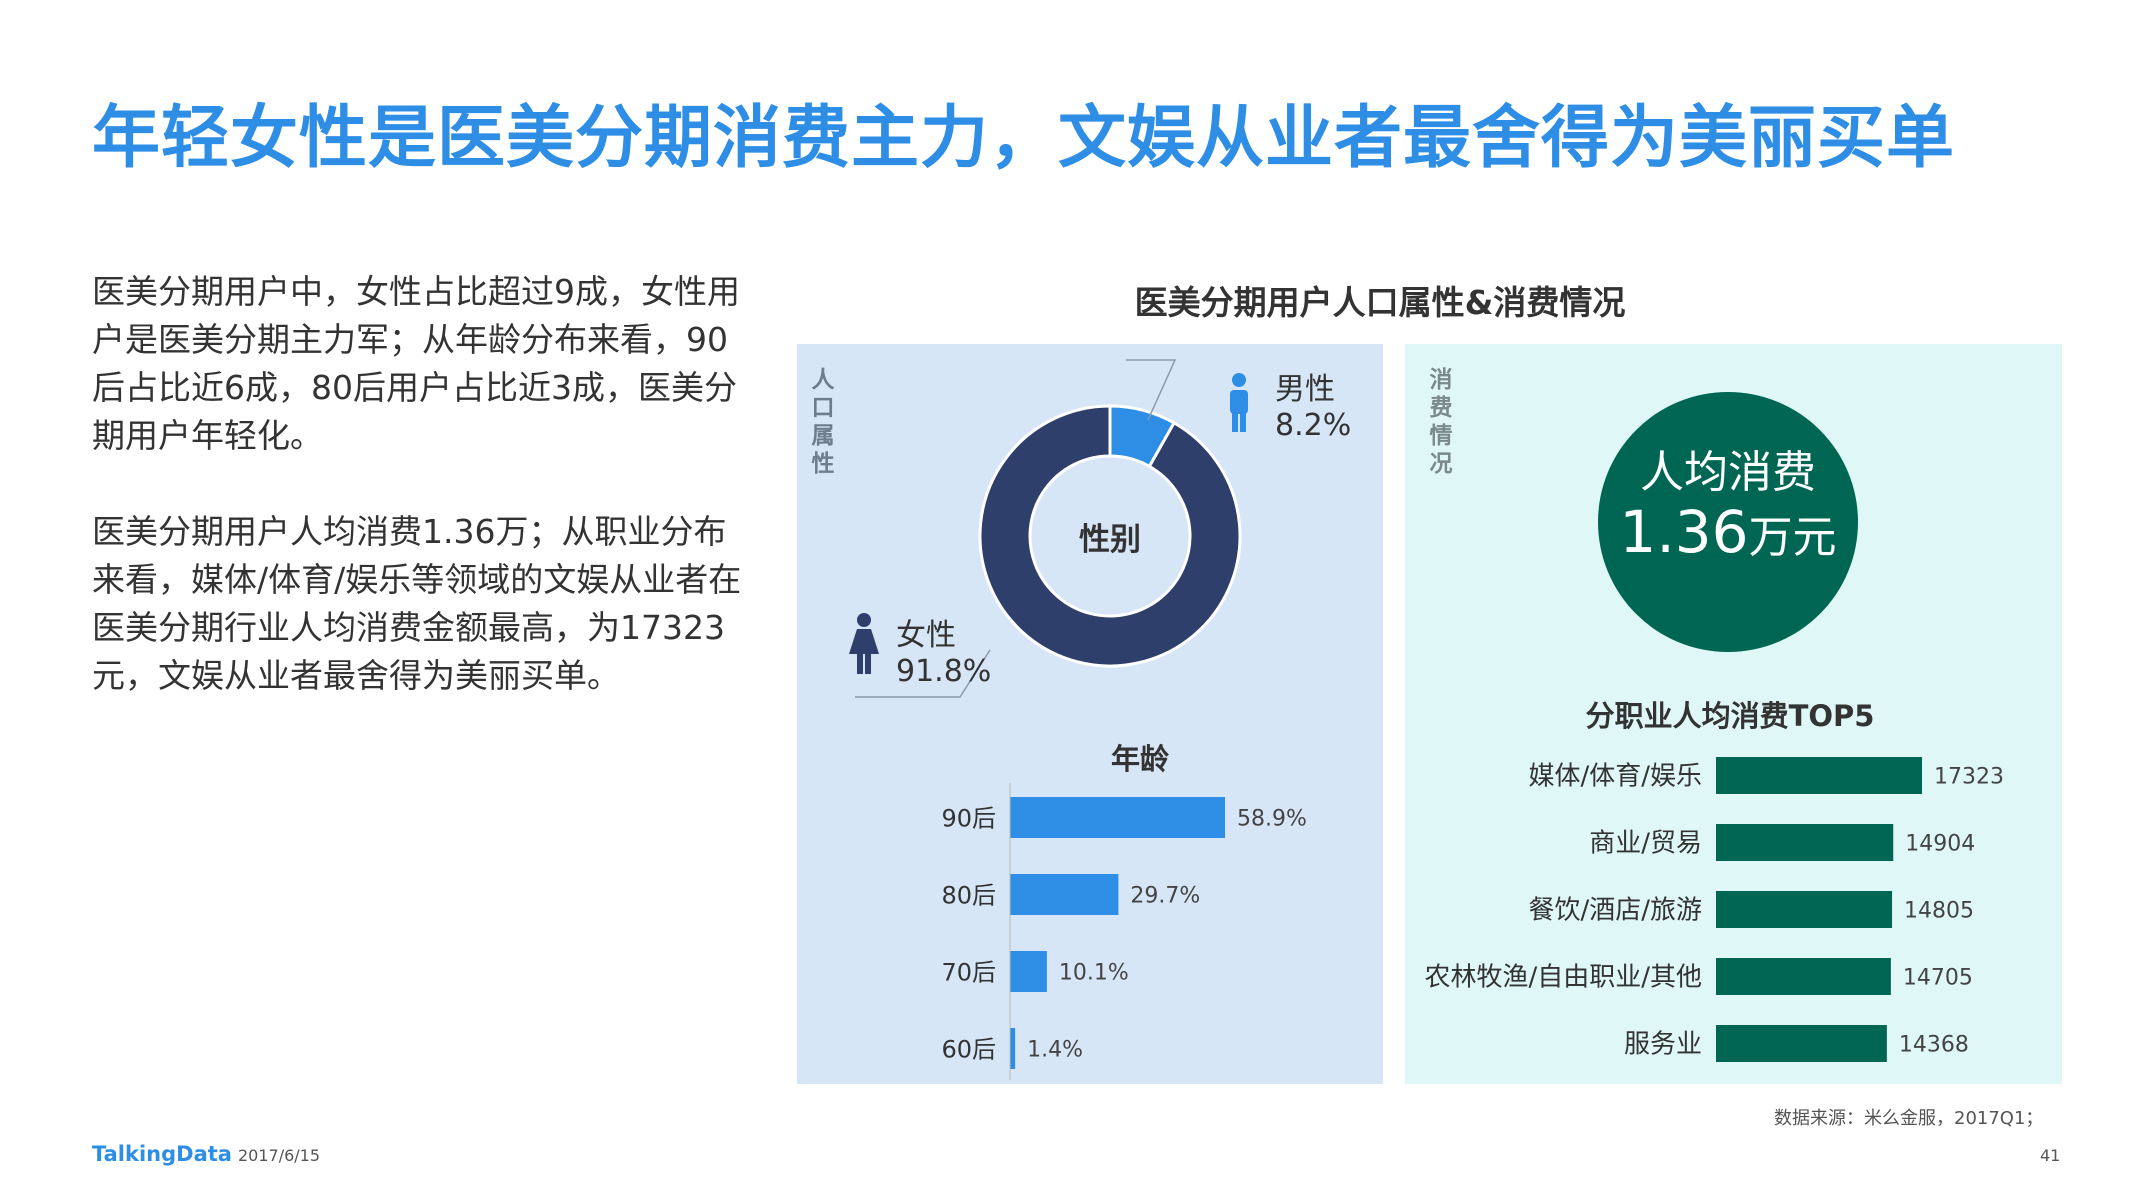  I want to click on bar-value-label: 14705, so click(1938, 978).